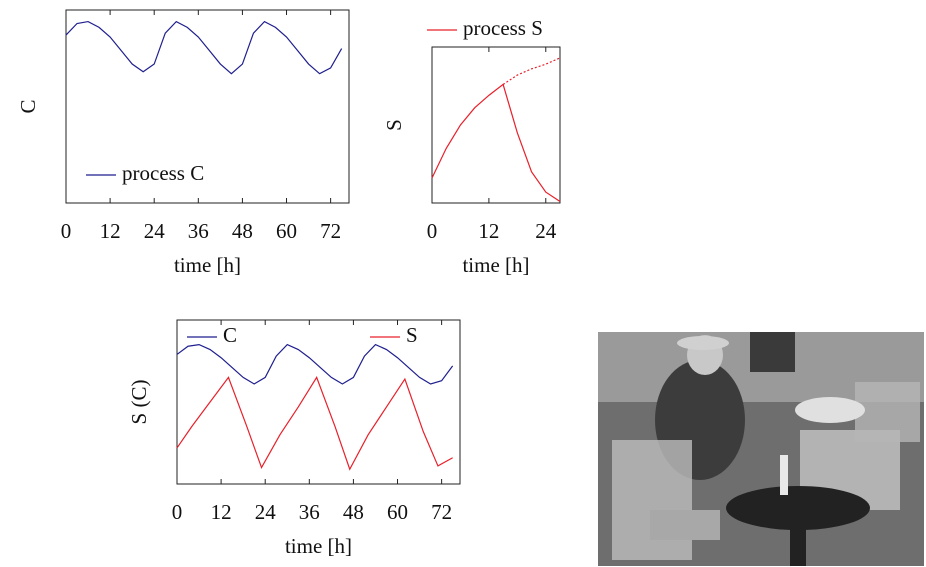 The height and width of the screenshot is (567, 926). Describe the element at coordinates (394, 125) in the screenshot. I see `y-axis-label: S` at that location.